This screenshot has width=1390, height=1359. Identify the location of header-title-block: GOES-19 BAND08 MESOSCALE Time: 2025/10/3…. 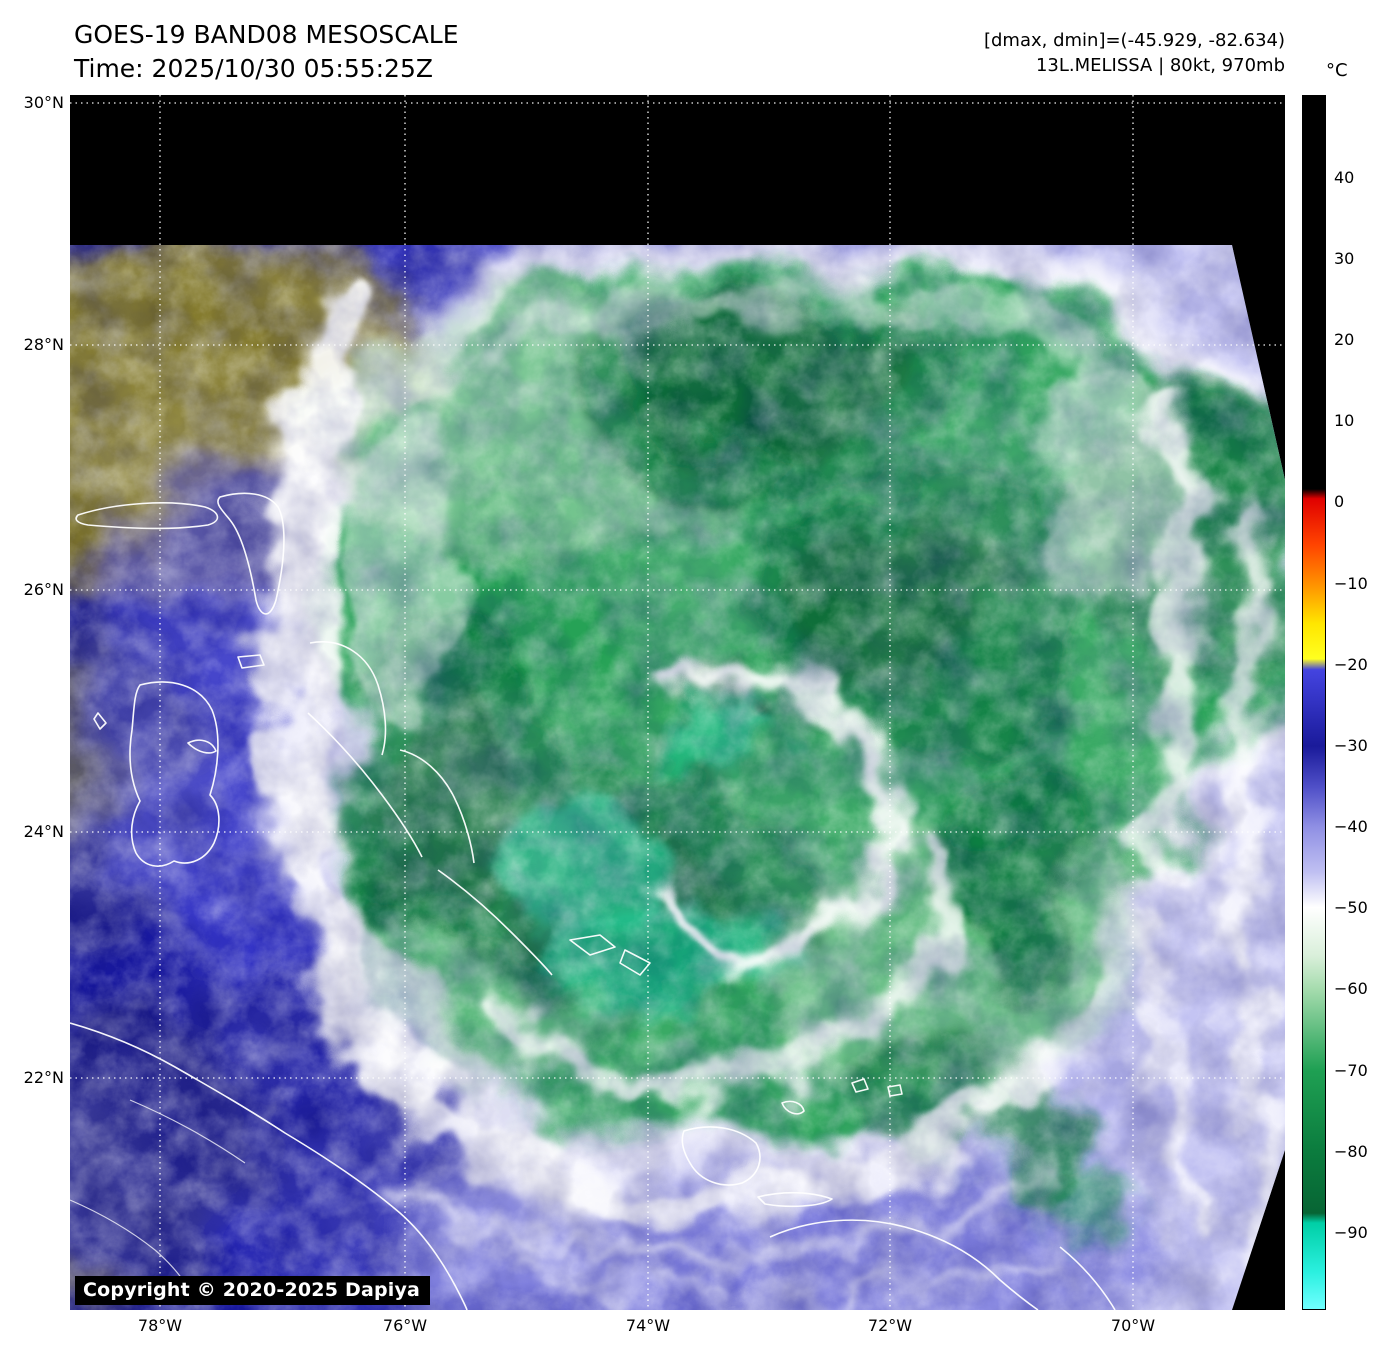
(266, 52).